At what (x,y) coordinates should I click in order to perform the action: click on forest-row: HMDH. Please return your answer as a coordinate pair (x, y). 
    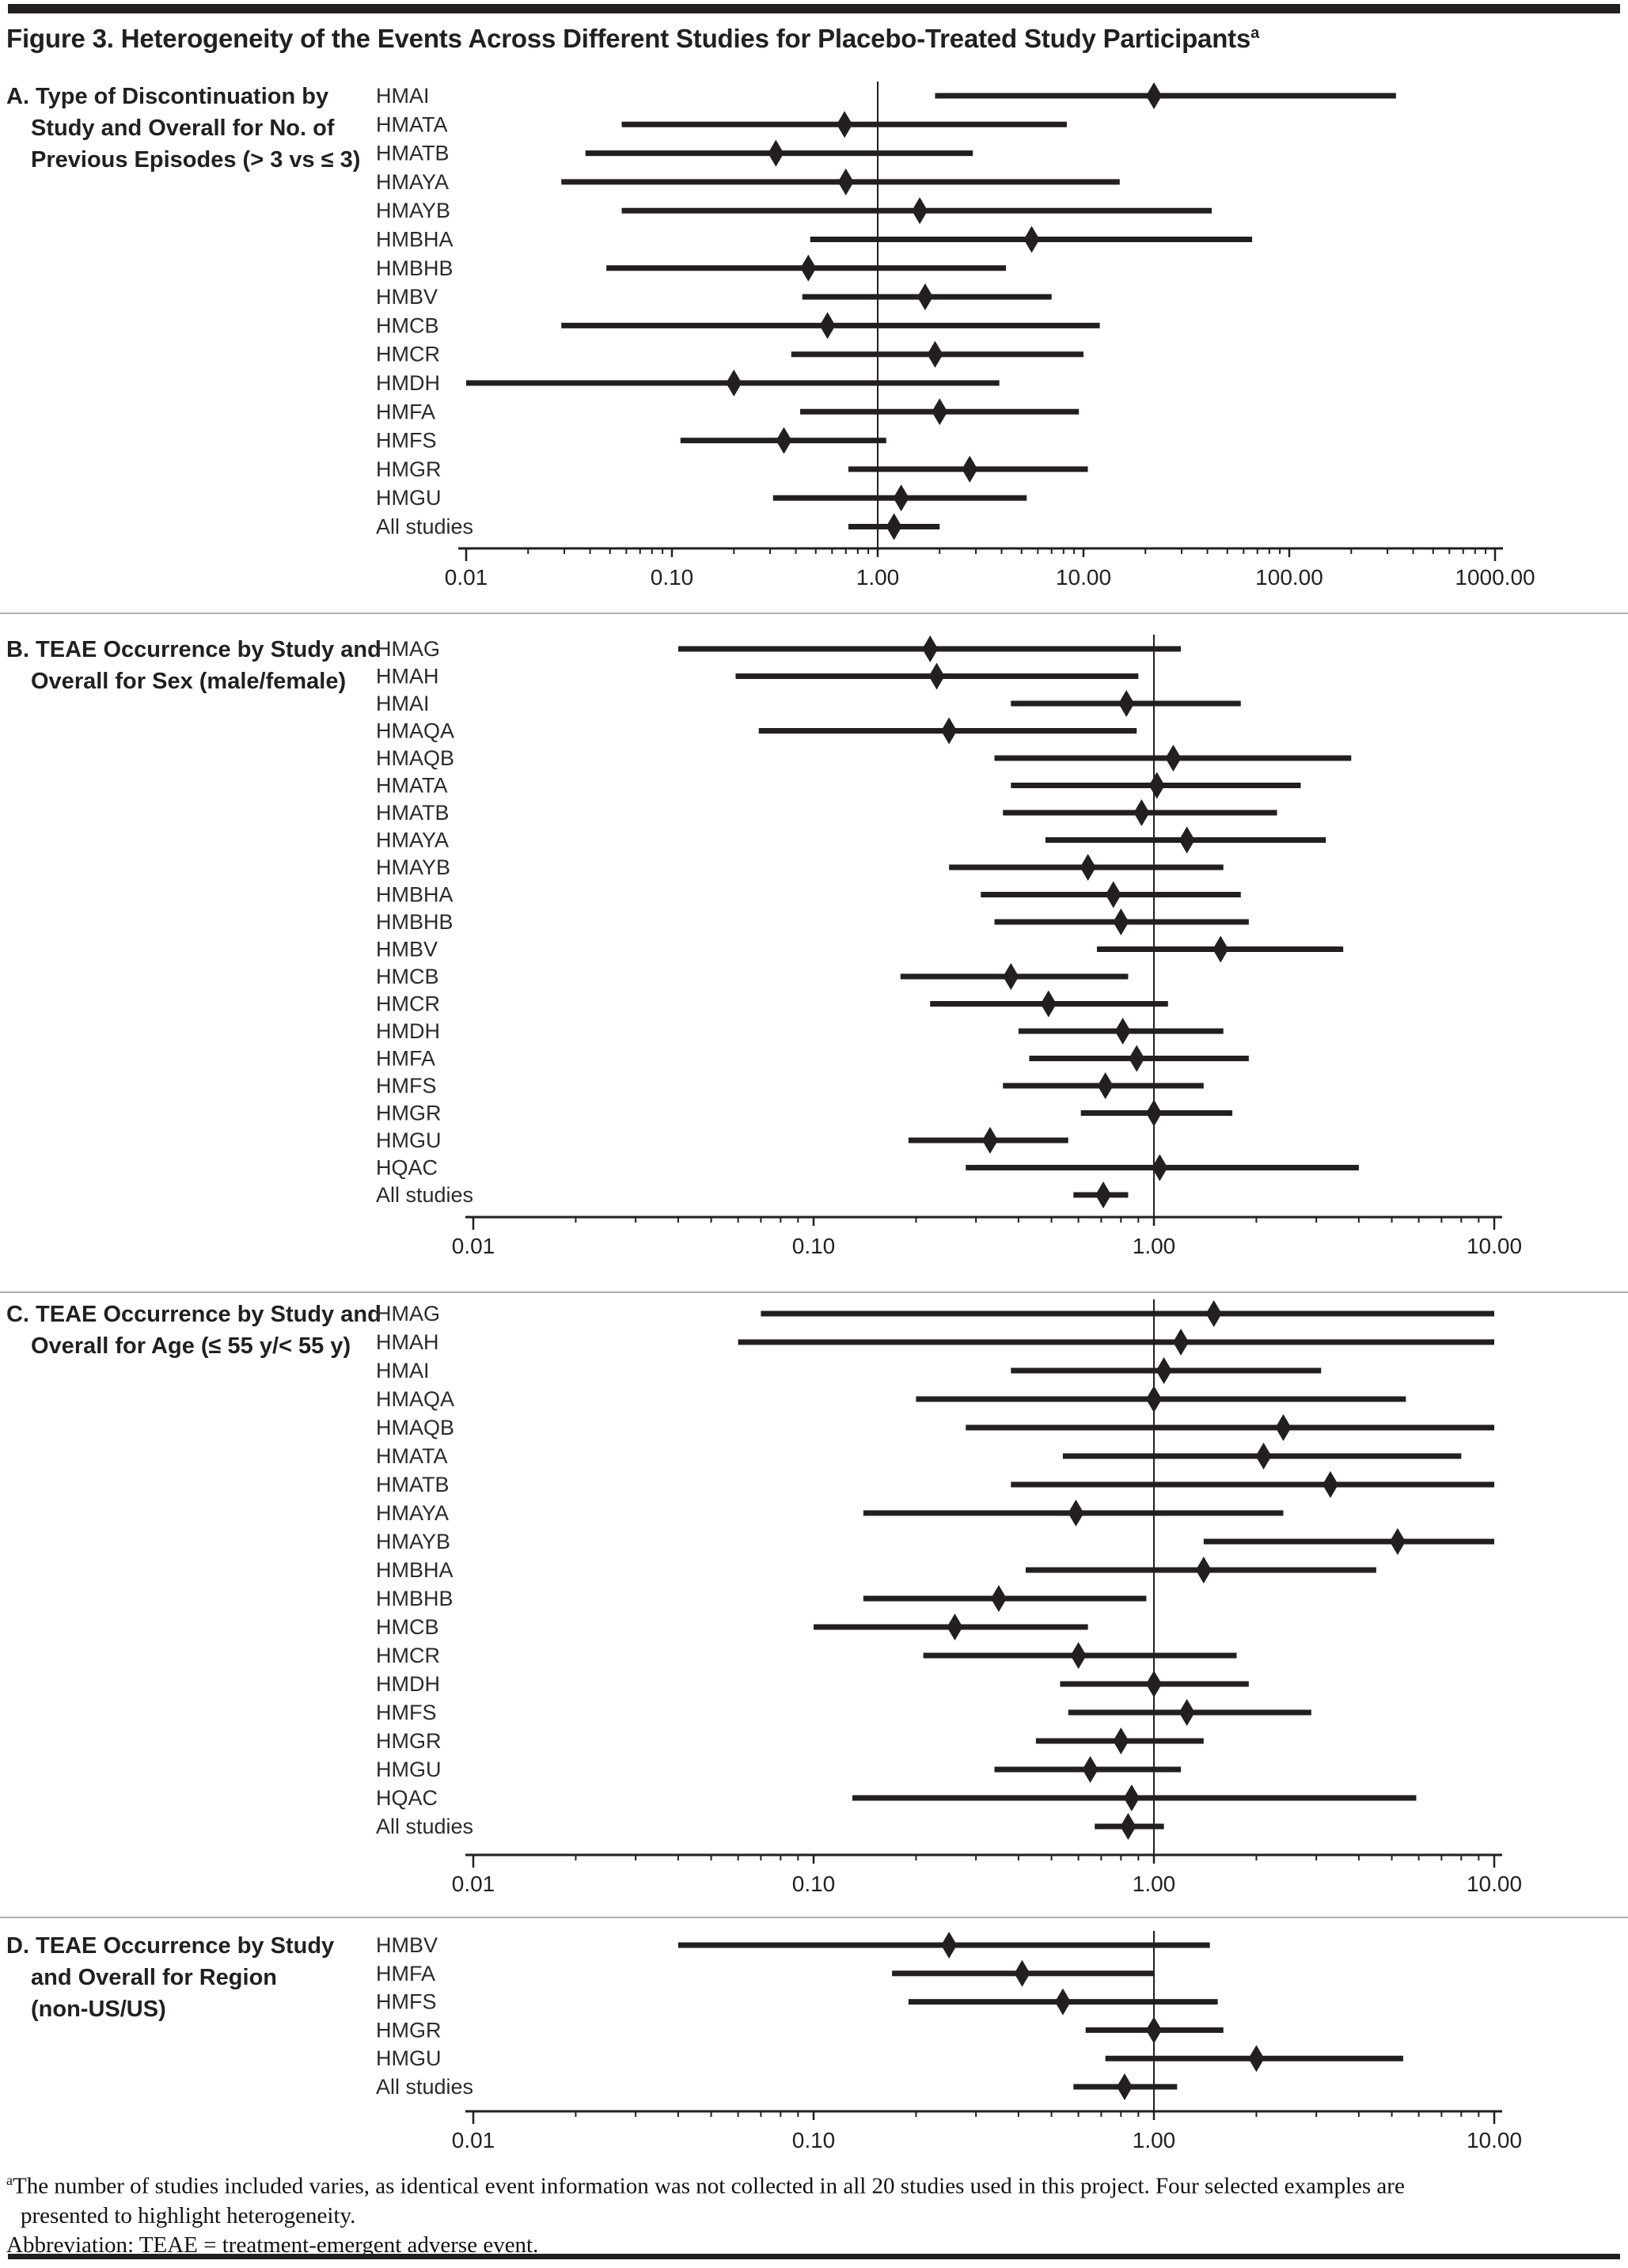
    Looking at the image, I should click on (800, 1031).